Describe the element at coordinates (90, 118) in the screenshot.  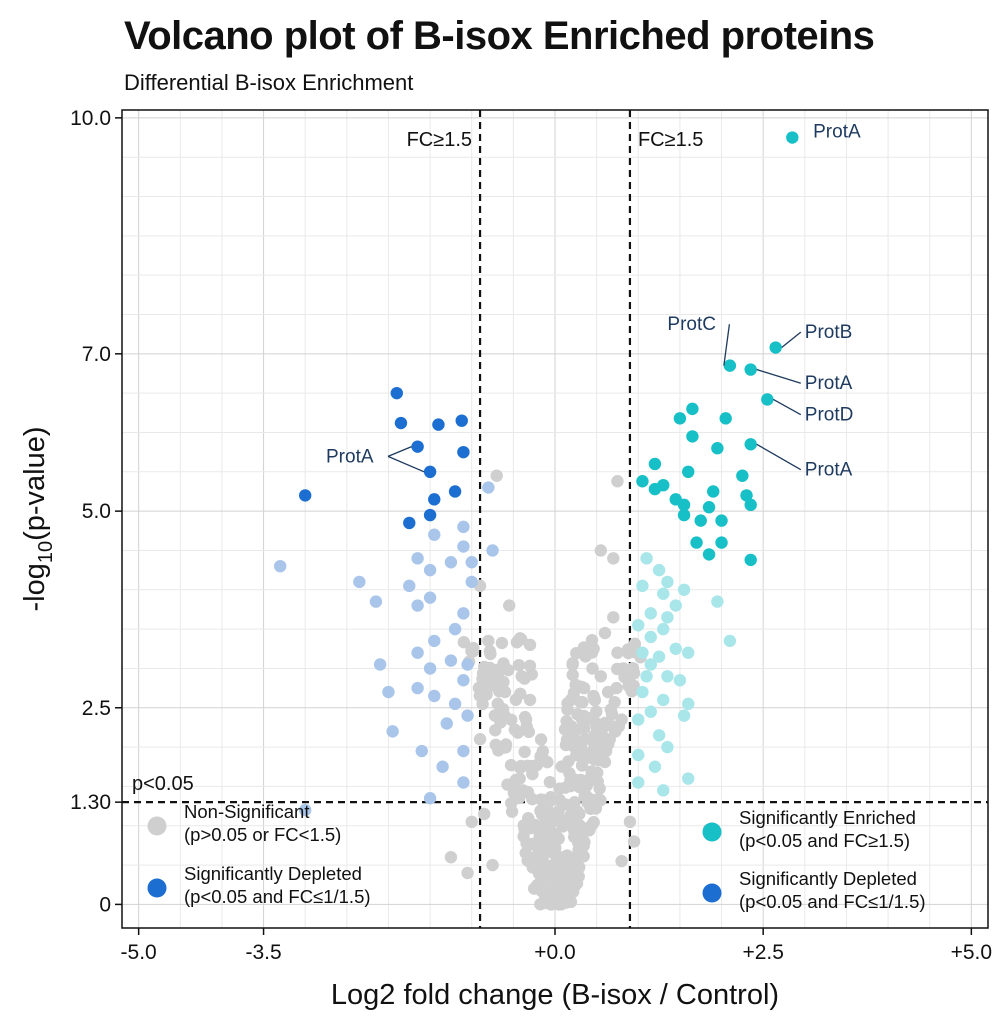
I see `y-tick-label: 10.0` at that location.